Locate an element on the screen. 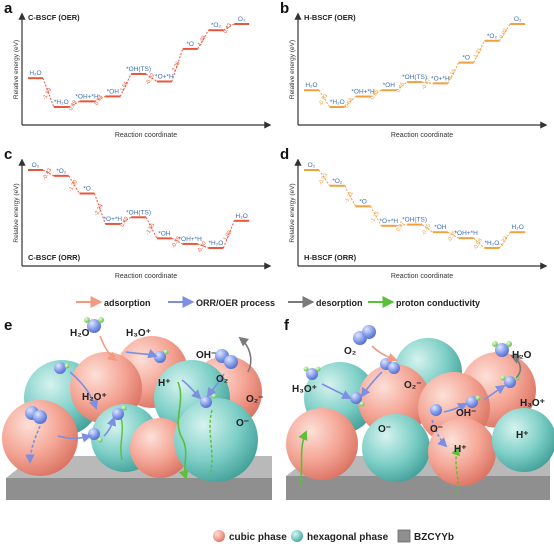  panel-letter: a is located at coordinates (8, 8).